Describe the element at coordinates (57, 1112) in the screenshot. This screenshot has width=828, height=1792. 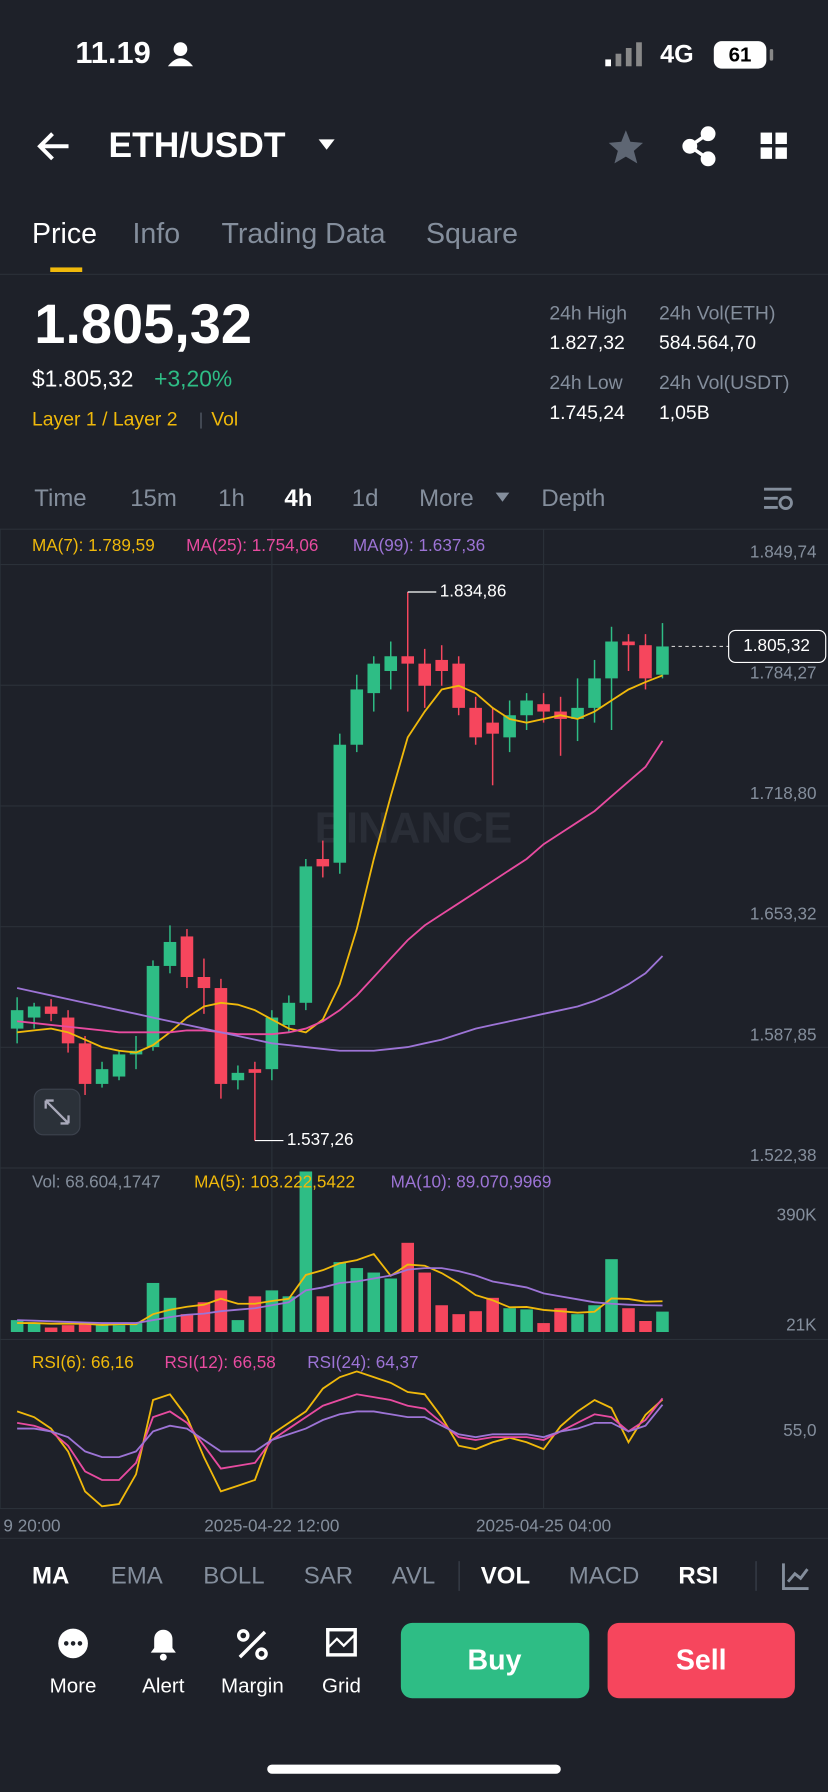
I see `expand-icon` at that location.